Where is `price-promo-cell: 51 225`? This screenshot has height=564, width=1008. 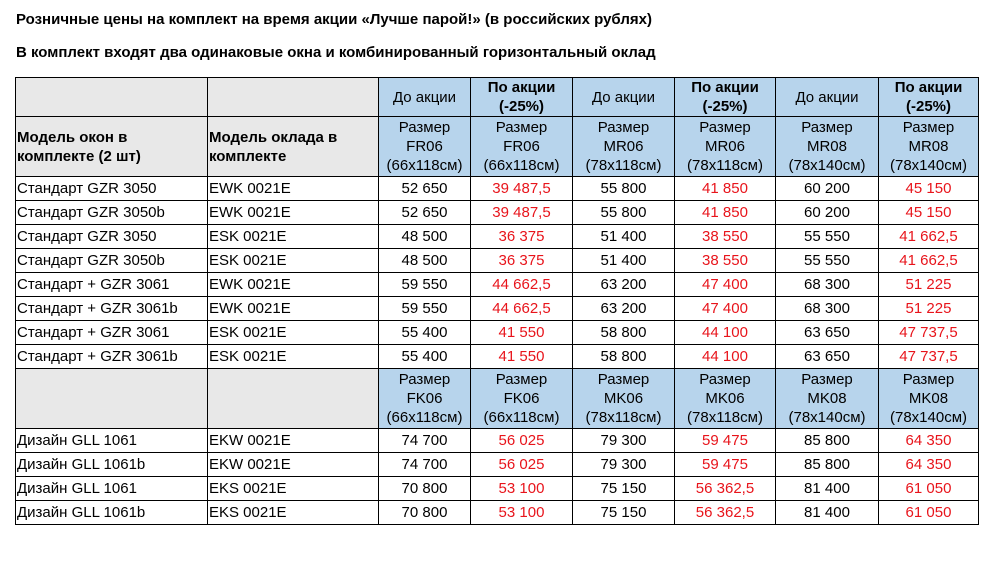 price-promo-cell: 51 225 is located at coordinates (928, 308).